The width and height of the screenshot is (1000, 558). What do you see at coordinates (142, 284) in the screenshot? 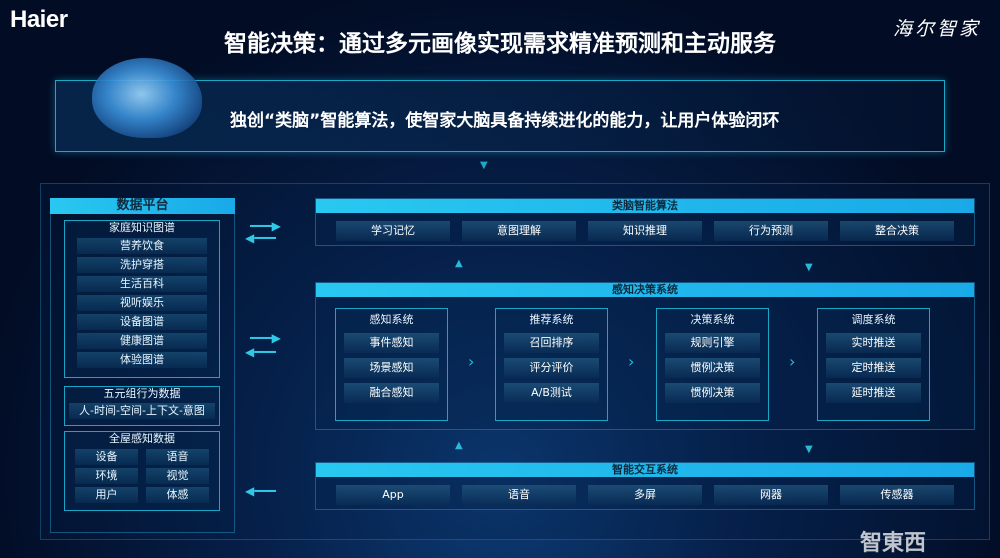
I see `list-item: 生活百科` at bounding box center [142, 284].